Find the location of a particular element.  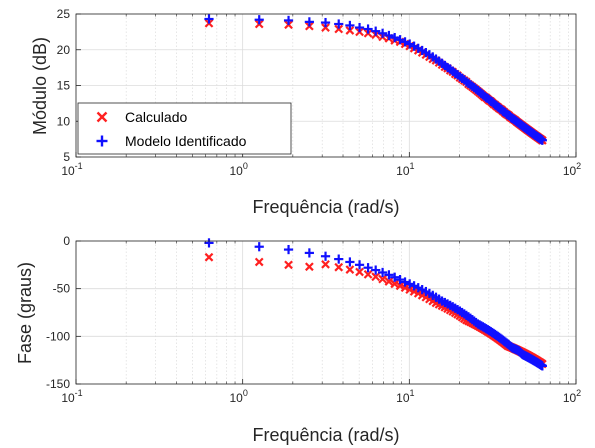

magnitude-ytick-label: 15 is located at coordinates (64, 86).